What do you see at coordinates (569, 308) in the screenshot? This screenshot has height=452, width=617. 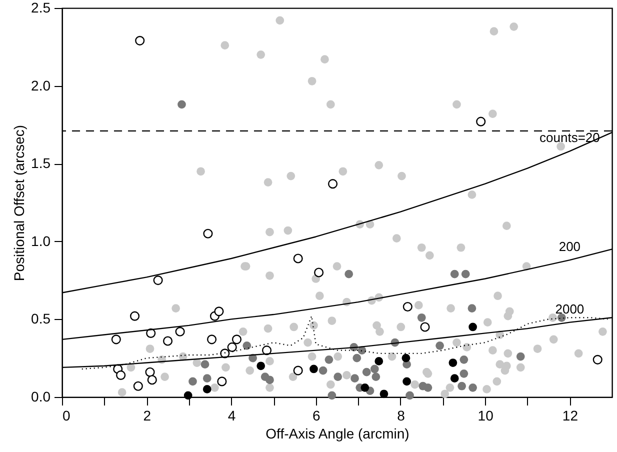 I see `annotation: 2000` at bounding box center [569, 308].